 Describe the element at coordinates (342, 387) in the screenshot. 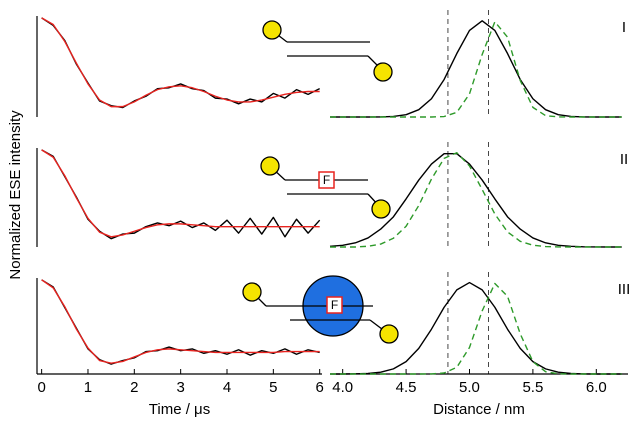

I see `x-tick-label: 4.0` at that location.